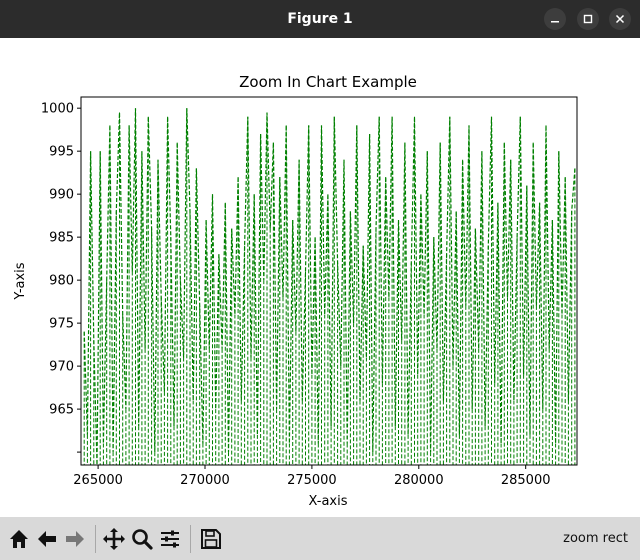 This screenshot has width=640, height=560. I want to click on sliders-icon, so click(170, 539).